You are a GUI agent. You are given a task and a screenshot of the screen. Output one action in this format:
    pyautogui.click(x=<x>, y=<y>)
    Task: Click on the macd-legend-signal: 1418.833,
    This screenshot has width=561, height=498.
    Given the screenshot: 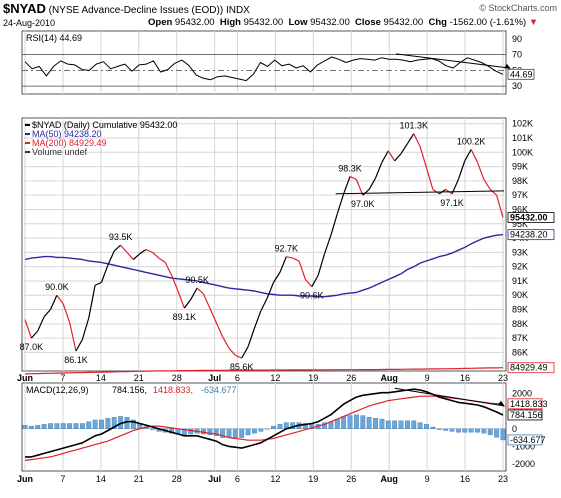 What is the action you would take?
    pyautogui.click(x=173, y=390)
    